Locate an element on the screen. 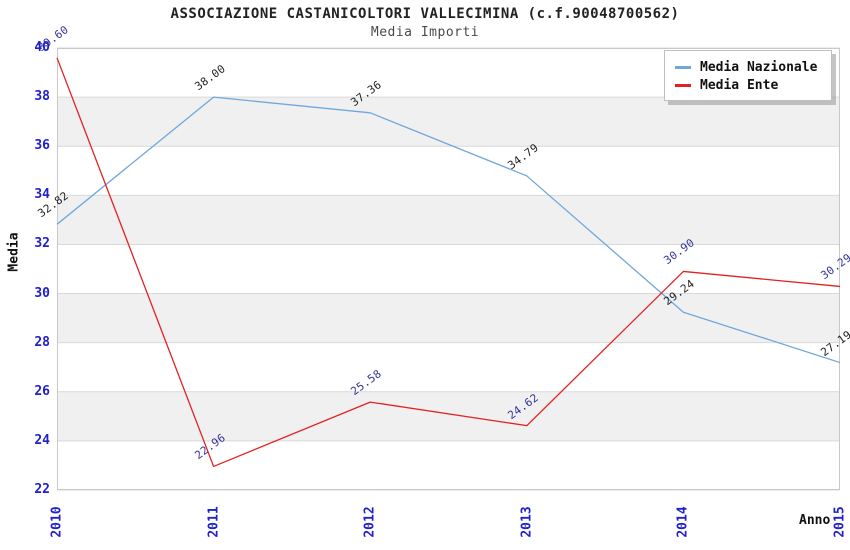 Image resolution: width=850 pixels, height=550 pixels. x-tick-label: 2013 is located at coordinates (527, 522).